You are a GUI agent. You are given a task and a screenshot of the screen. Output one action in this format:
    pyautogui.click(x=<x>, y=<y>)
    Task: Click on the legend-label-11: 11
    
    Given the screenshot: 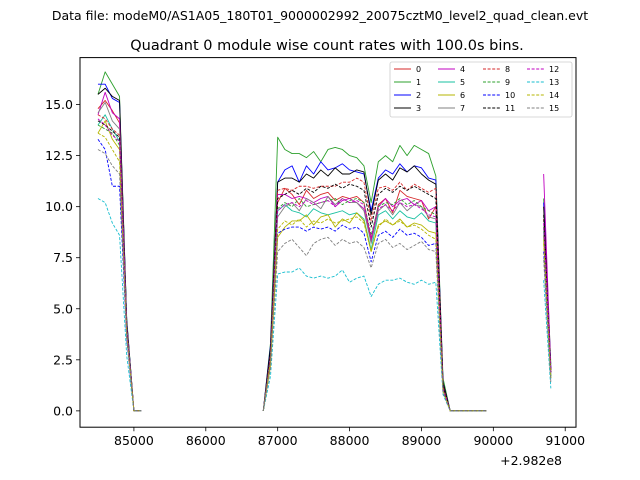 What is the action you would take?
    pyautogui.click(x=510, y=108)
    